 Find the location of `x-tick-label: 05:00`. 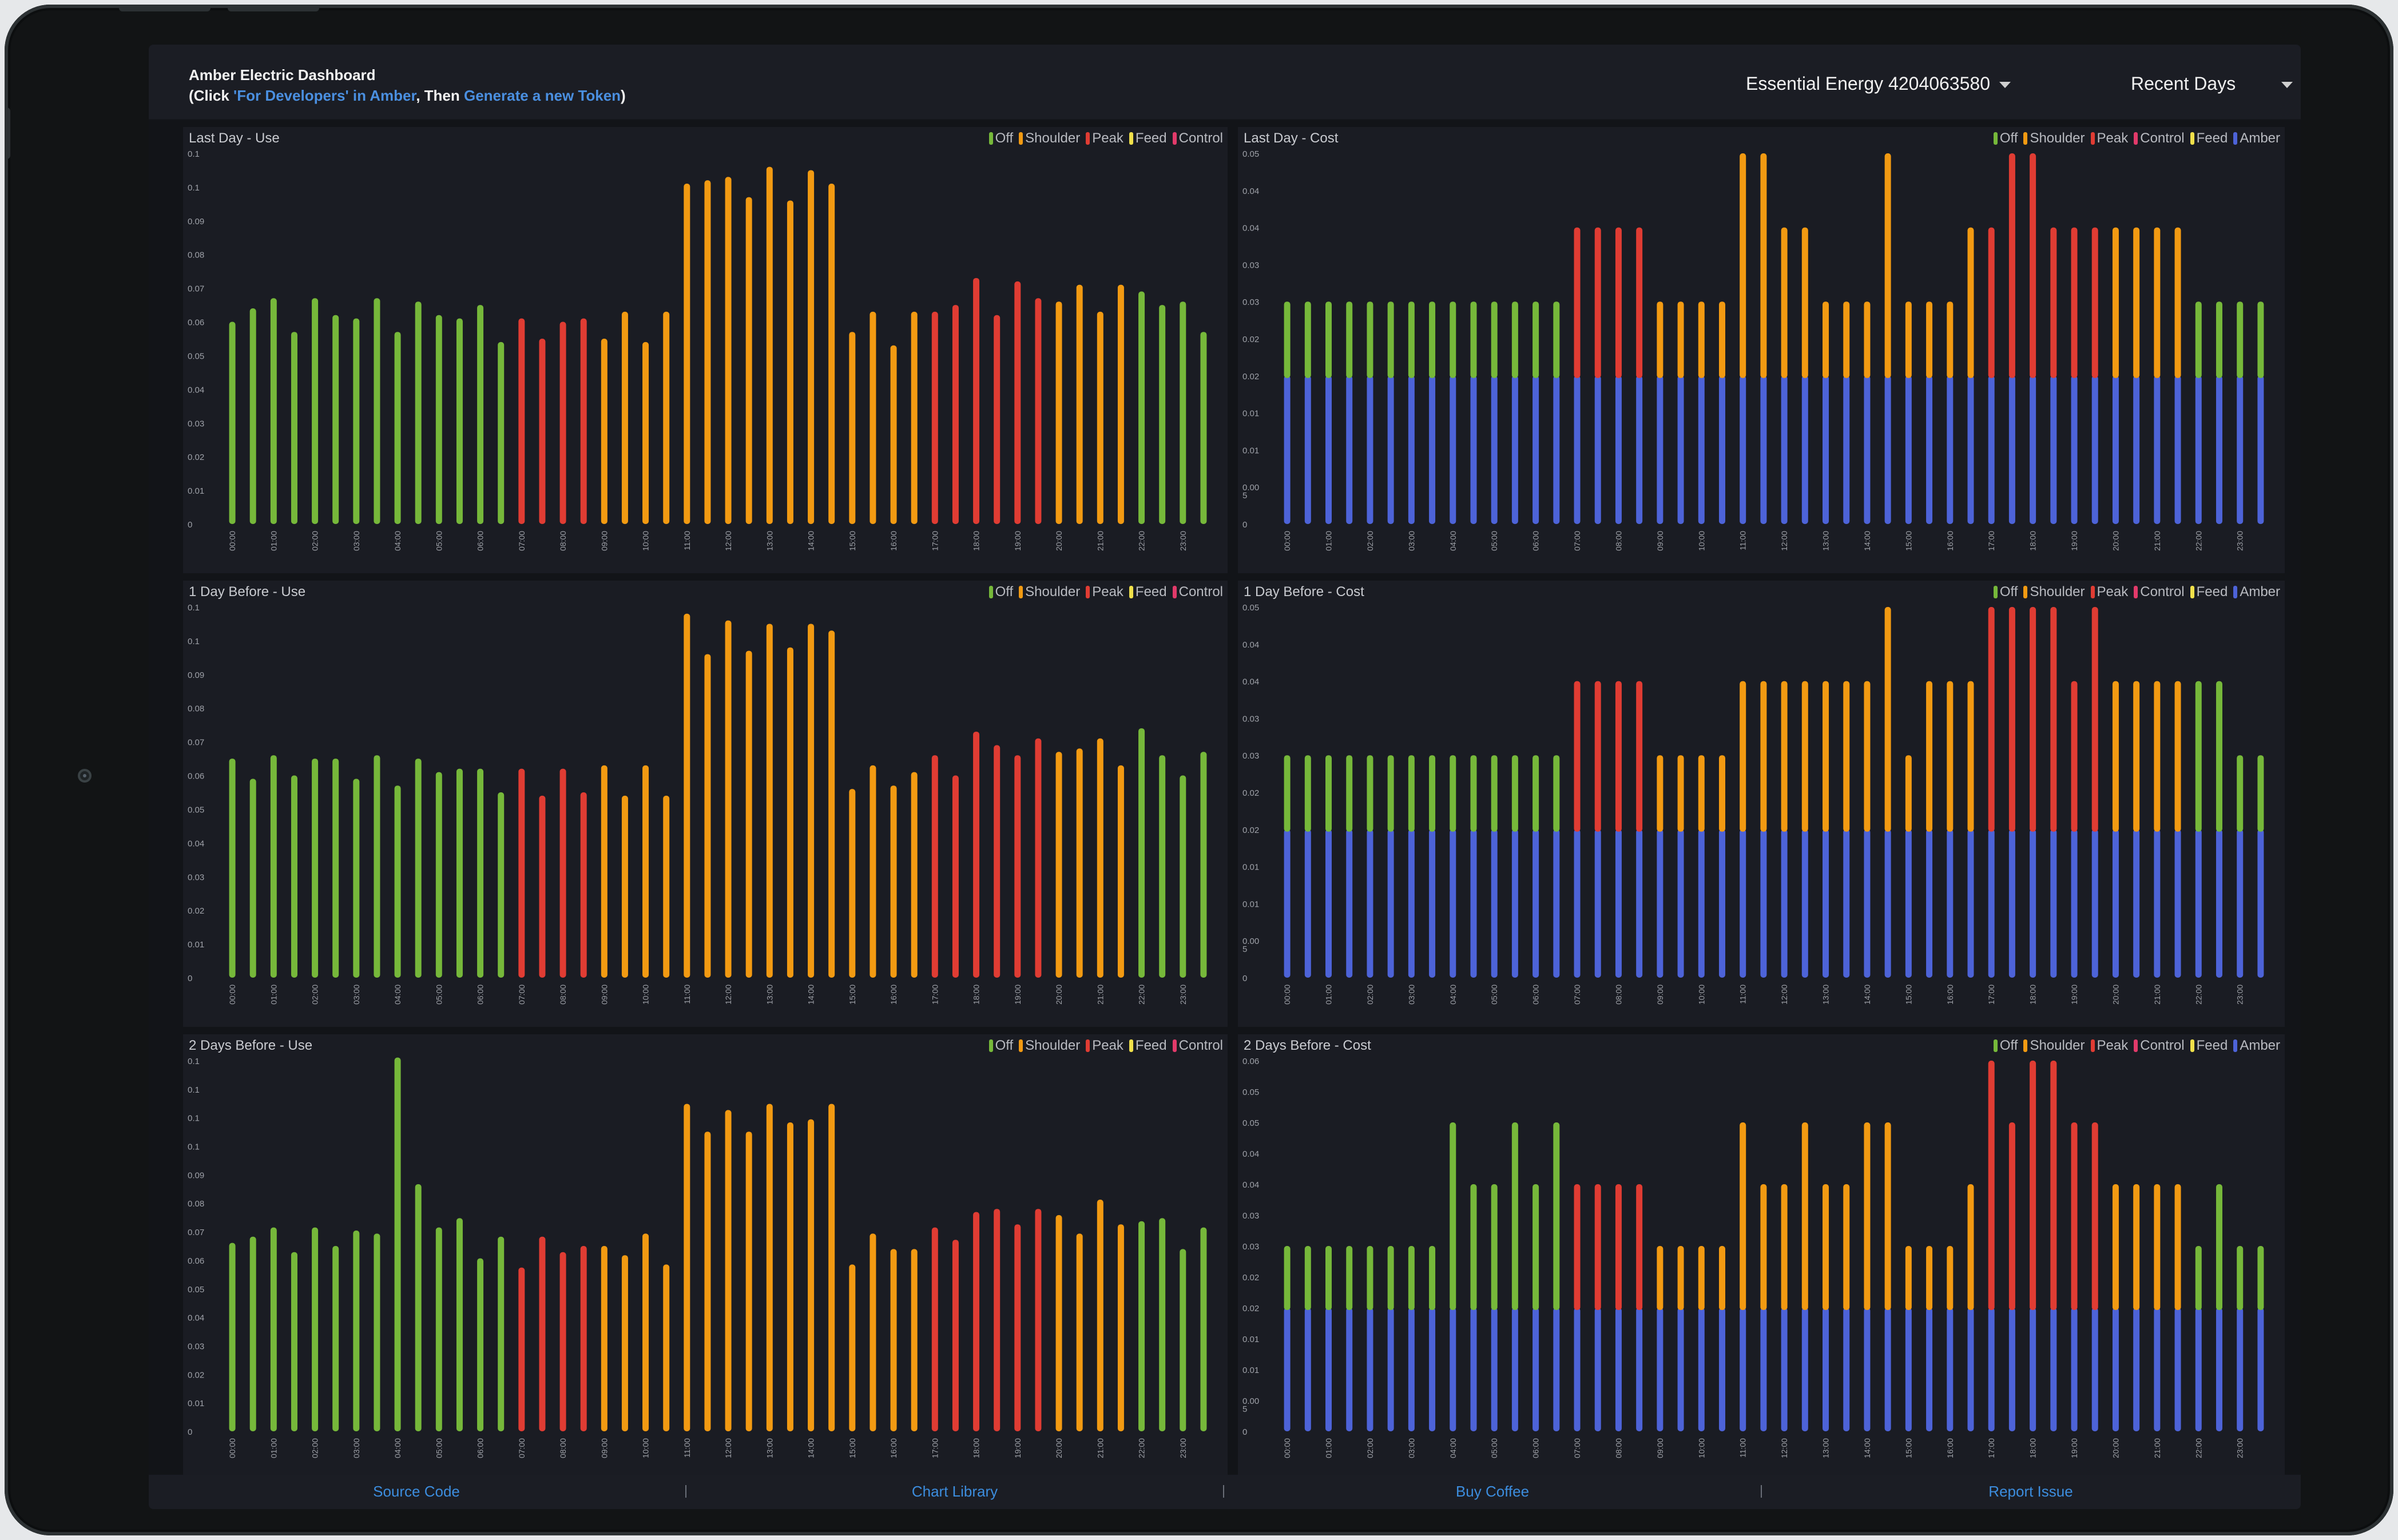

x-tick-label: 05:00 is located at coordinates (1494, 541).